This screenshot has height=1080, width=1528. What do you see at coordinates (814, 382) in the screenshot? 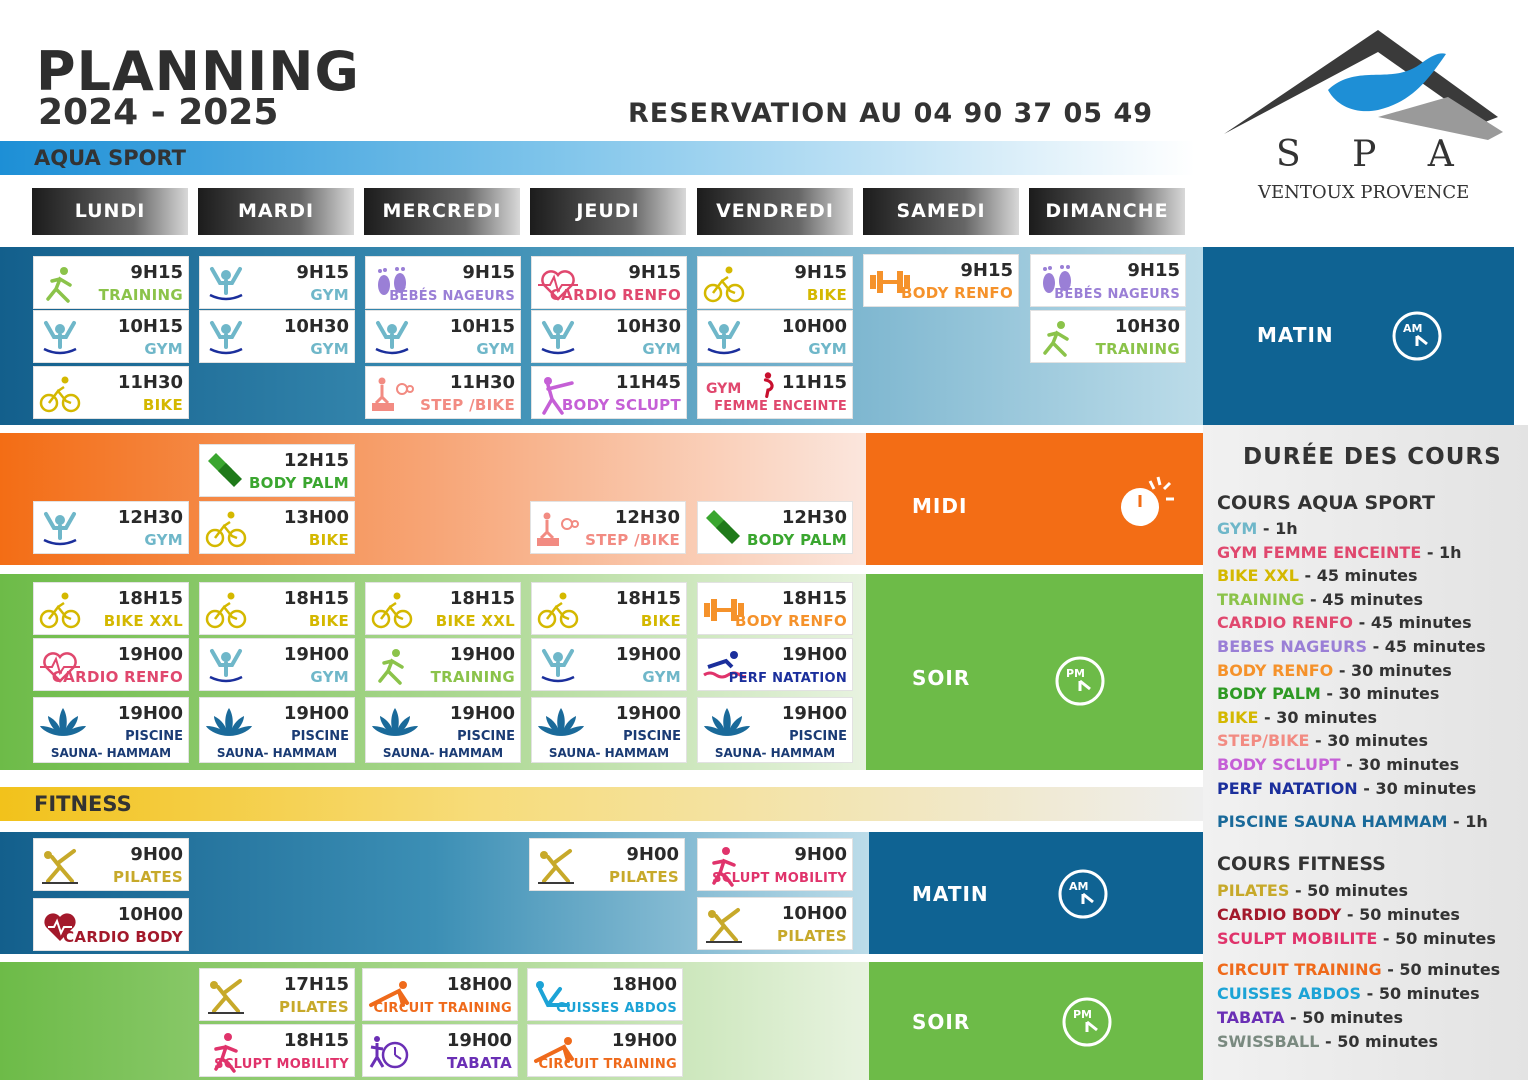
I see `class-time: 11H15` at bounding box center [814, 382].